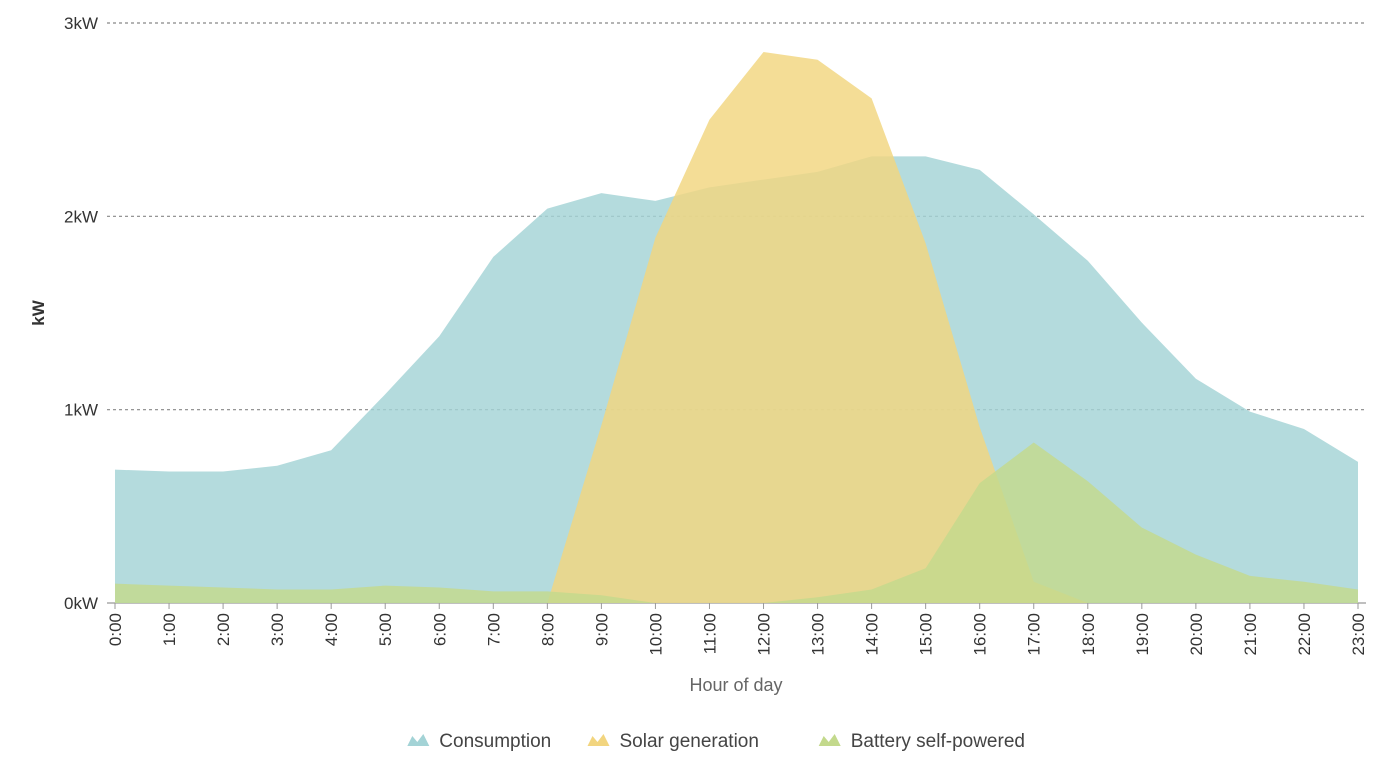  I want to click on legend-item-battery-self-powered: Battery self-powered, so click(921, 741).